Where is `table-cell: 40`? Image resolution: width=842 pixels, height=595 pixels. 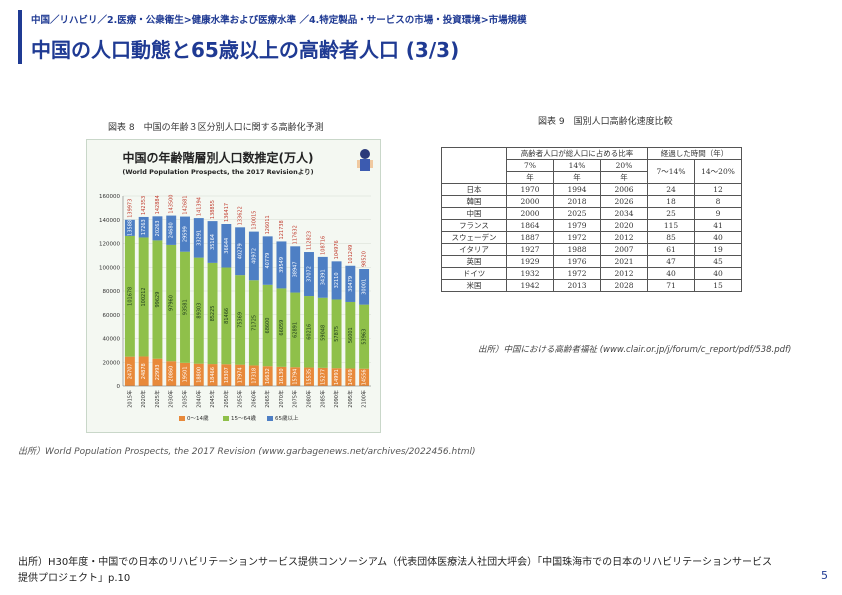 table-cell: 40 is located at coordinates (718, 273).